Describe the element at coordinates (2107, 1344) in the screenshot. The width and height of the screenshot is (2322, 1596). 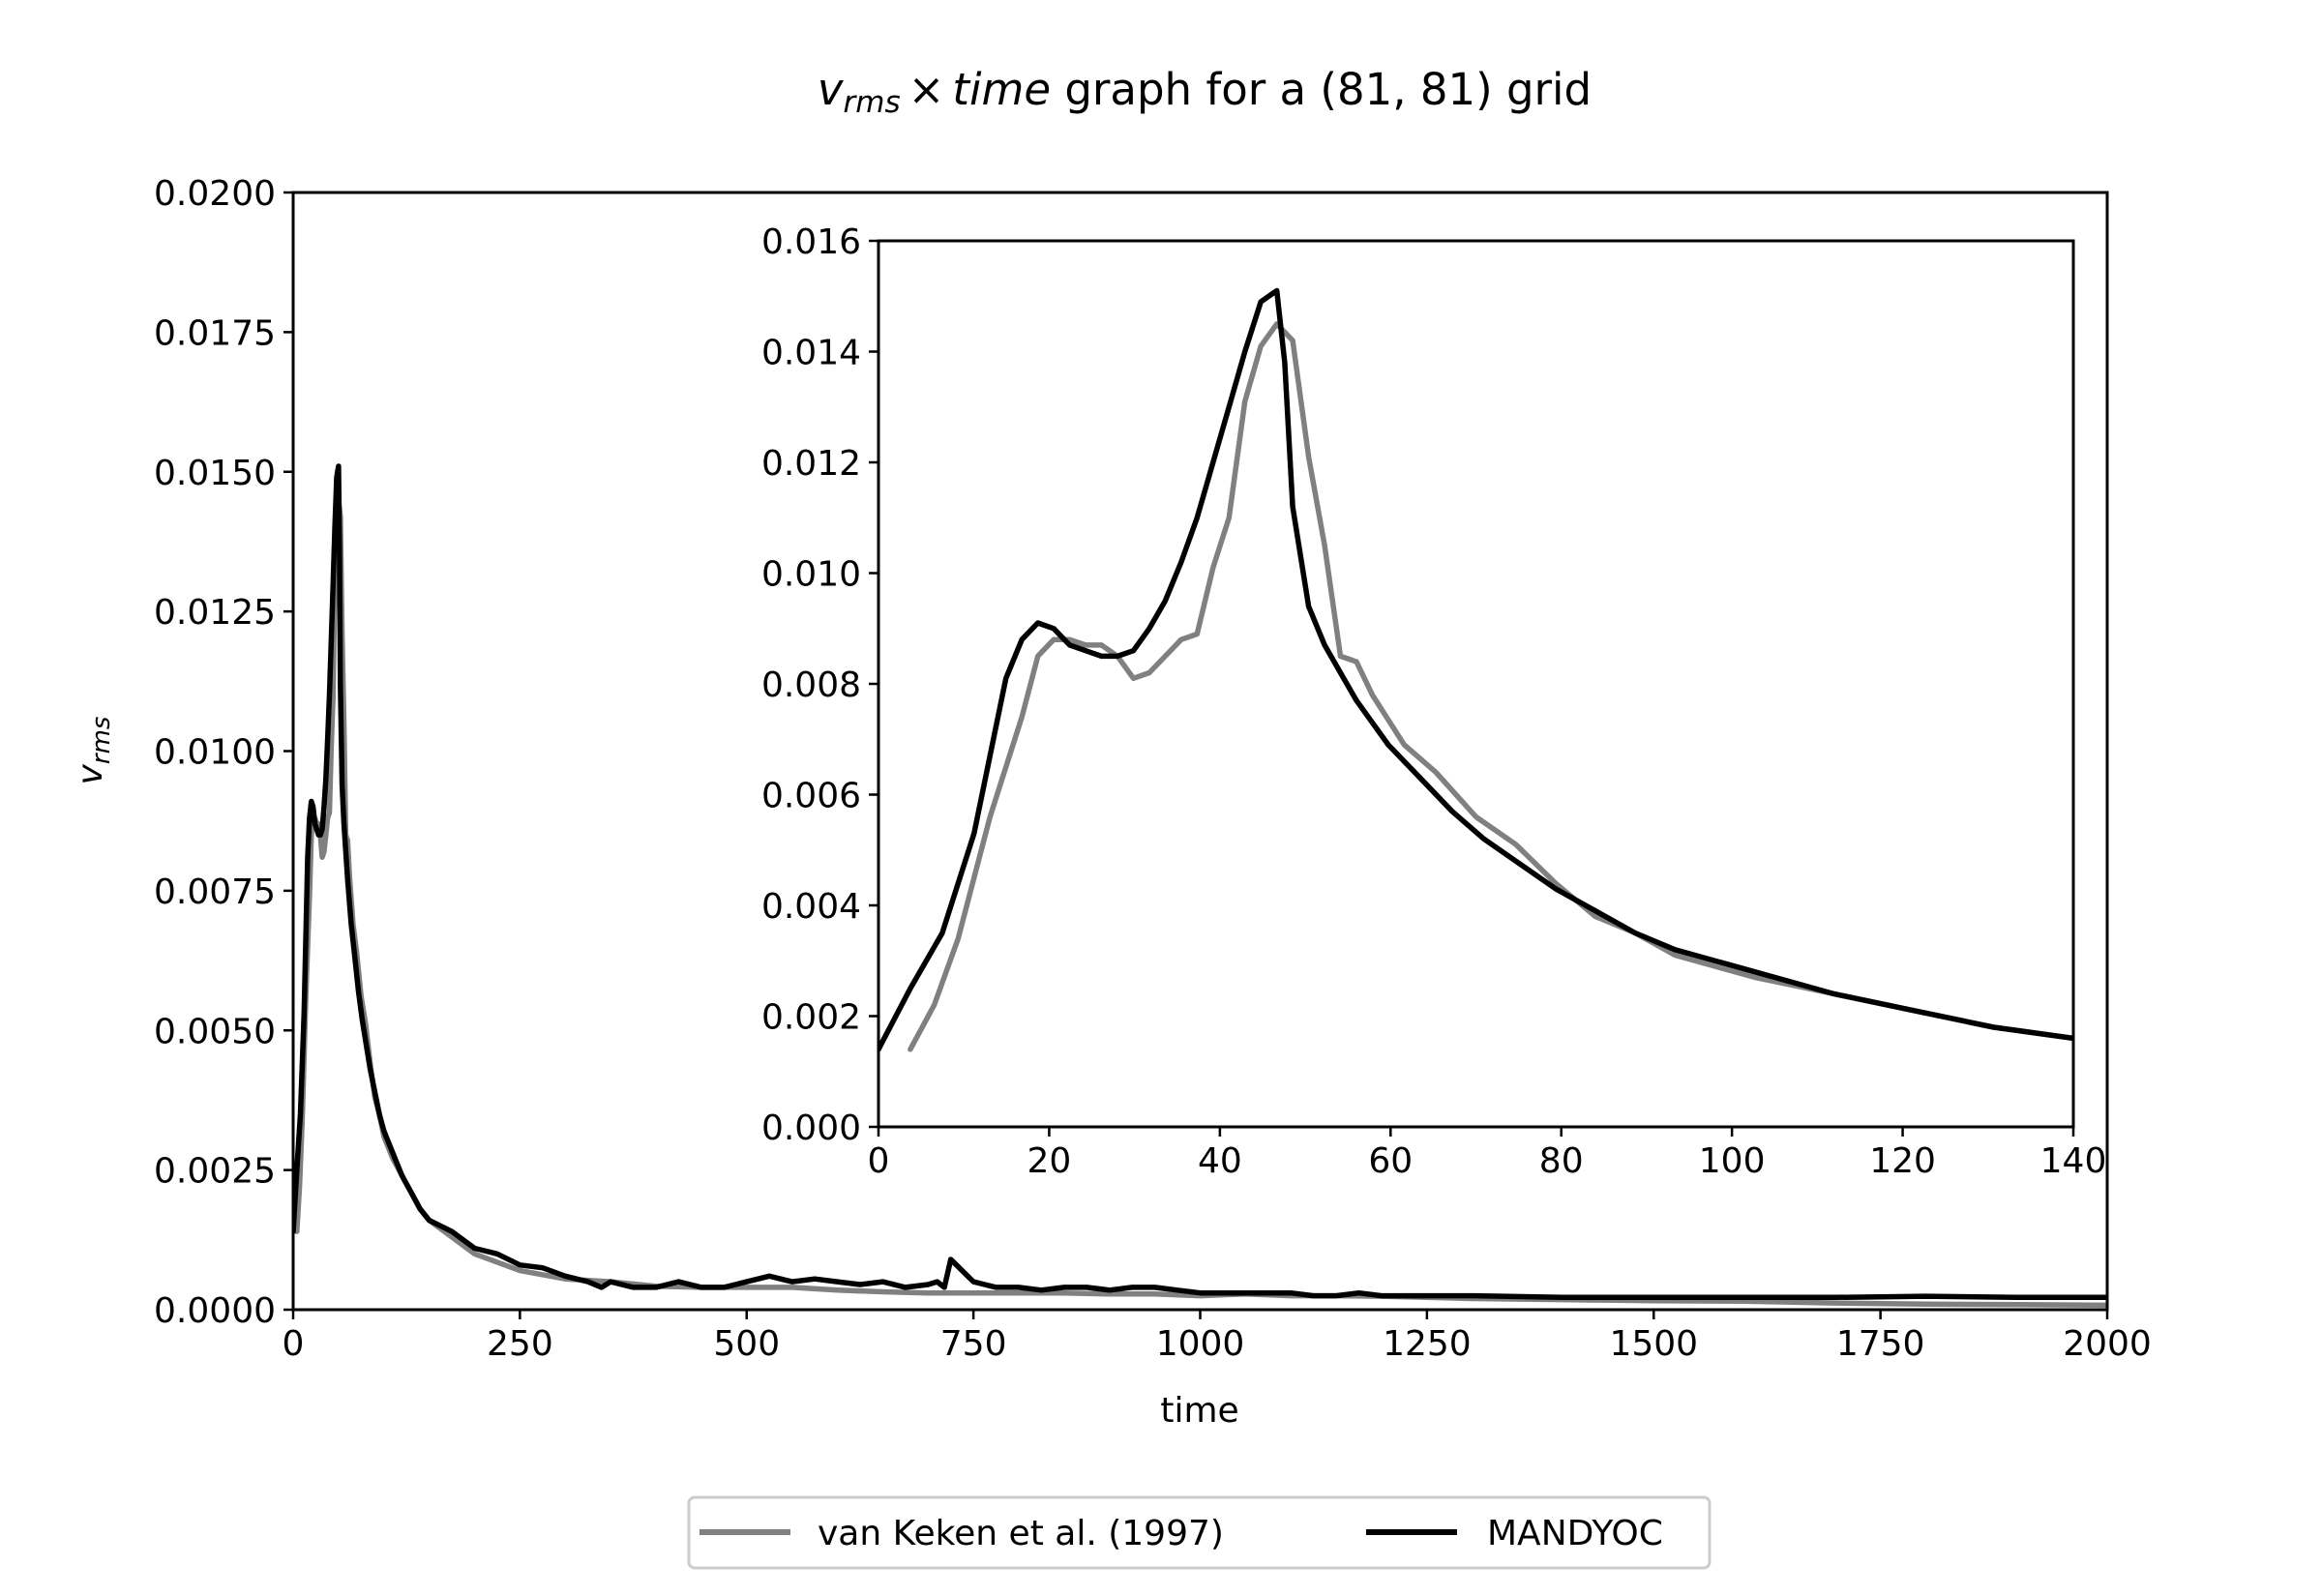
I see `main-x-tick-label: 2000` at that location.